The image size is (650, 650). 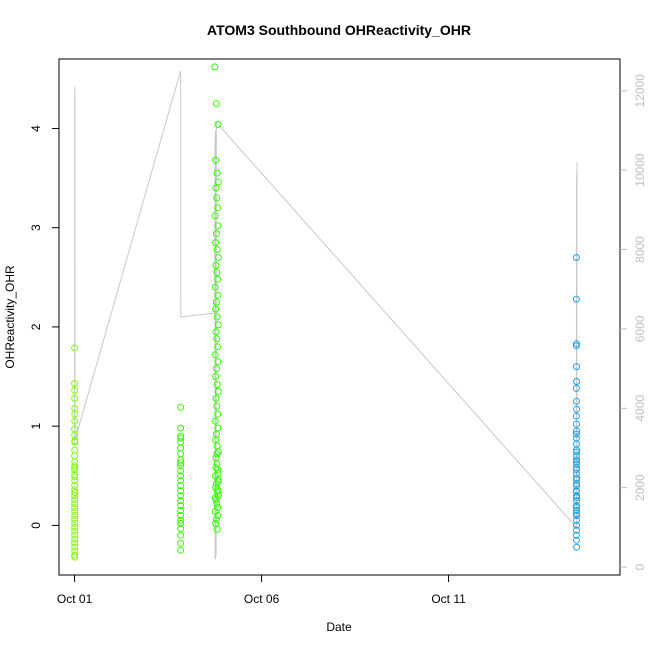 I want to click on y-tick-label: 0, so click(x=36, y=525).